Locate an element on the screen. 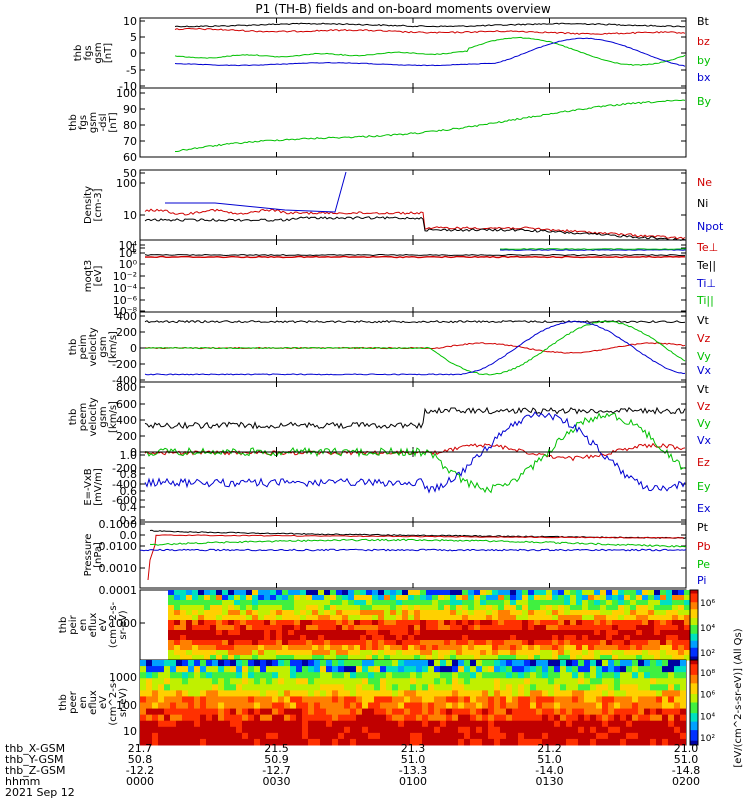 The image size is (750, 800). y-tick-label: -5 is located at coordinates (131, 70).